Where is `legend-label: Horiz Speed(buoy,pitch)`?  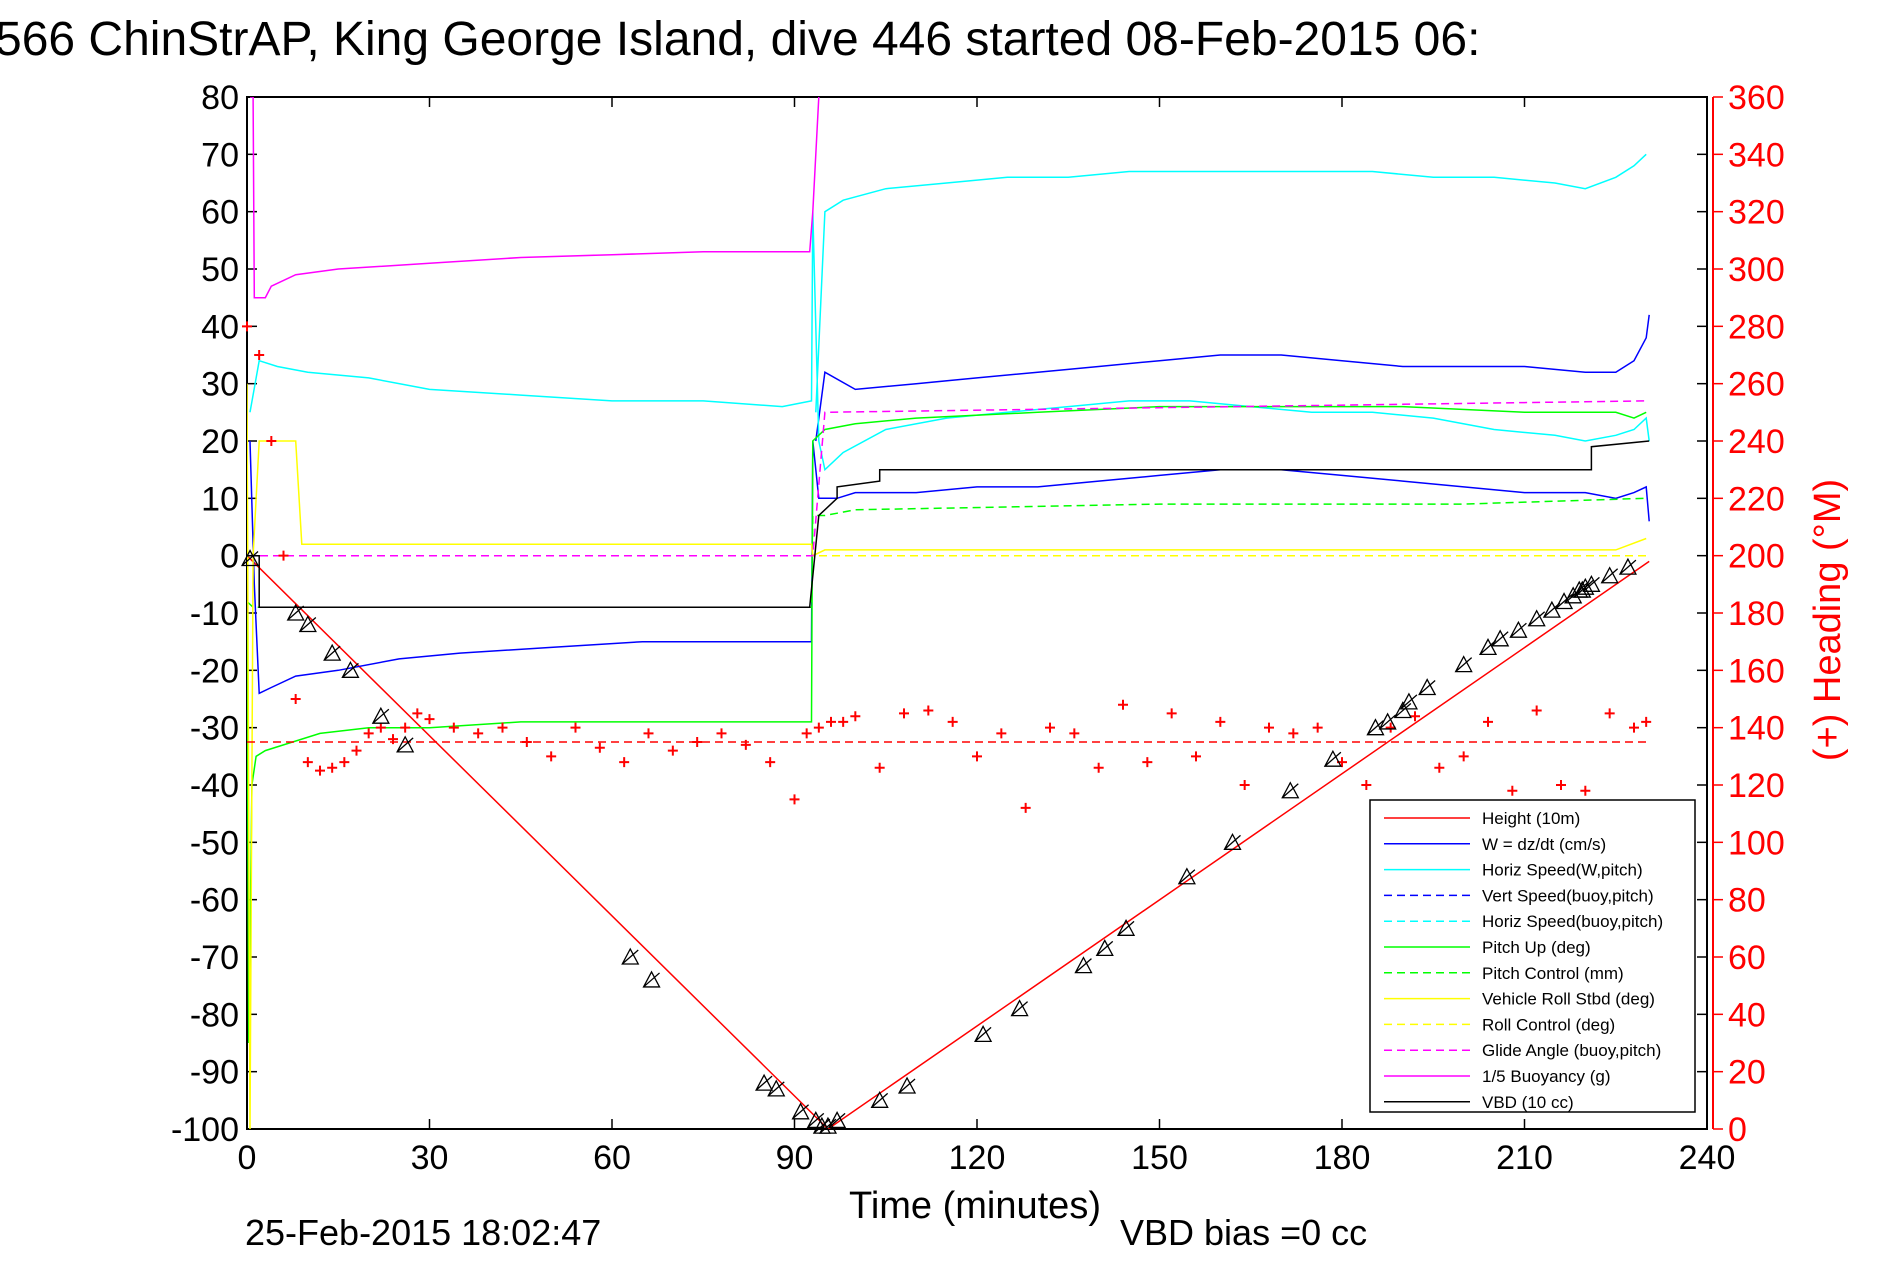 legend-label: Horiz Speed(buoy,pitch) is located at coordinates (1572, 921).